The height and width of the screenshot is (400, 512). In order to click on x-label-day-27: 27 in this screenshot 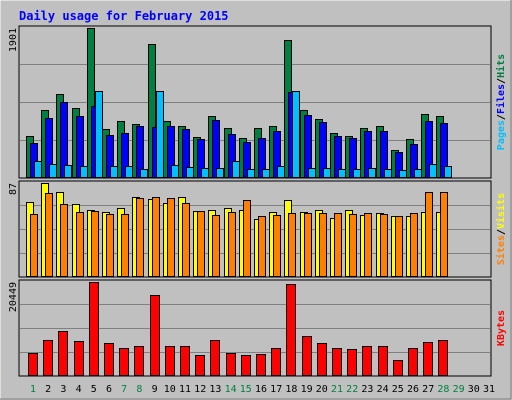, I will do `click(428, 389)`.